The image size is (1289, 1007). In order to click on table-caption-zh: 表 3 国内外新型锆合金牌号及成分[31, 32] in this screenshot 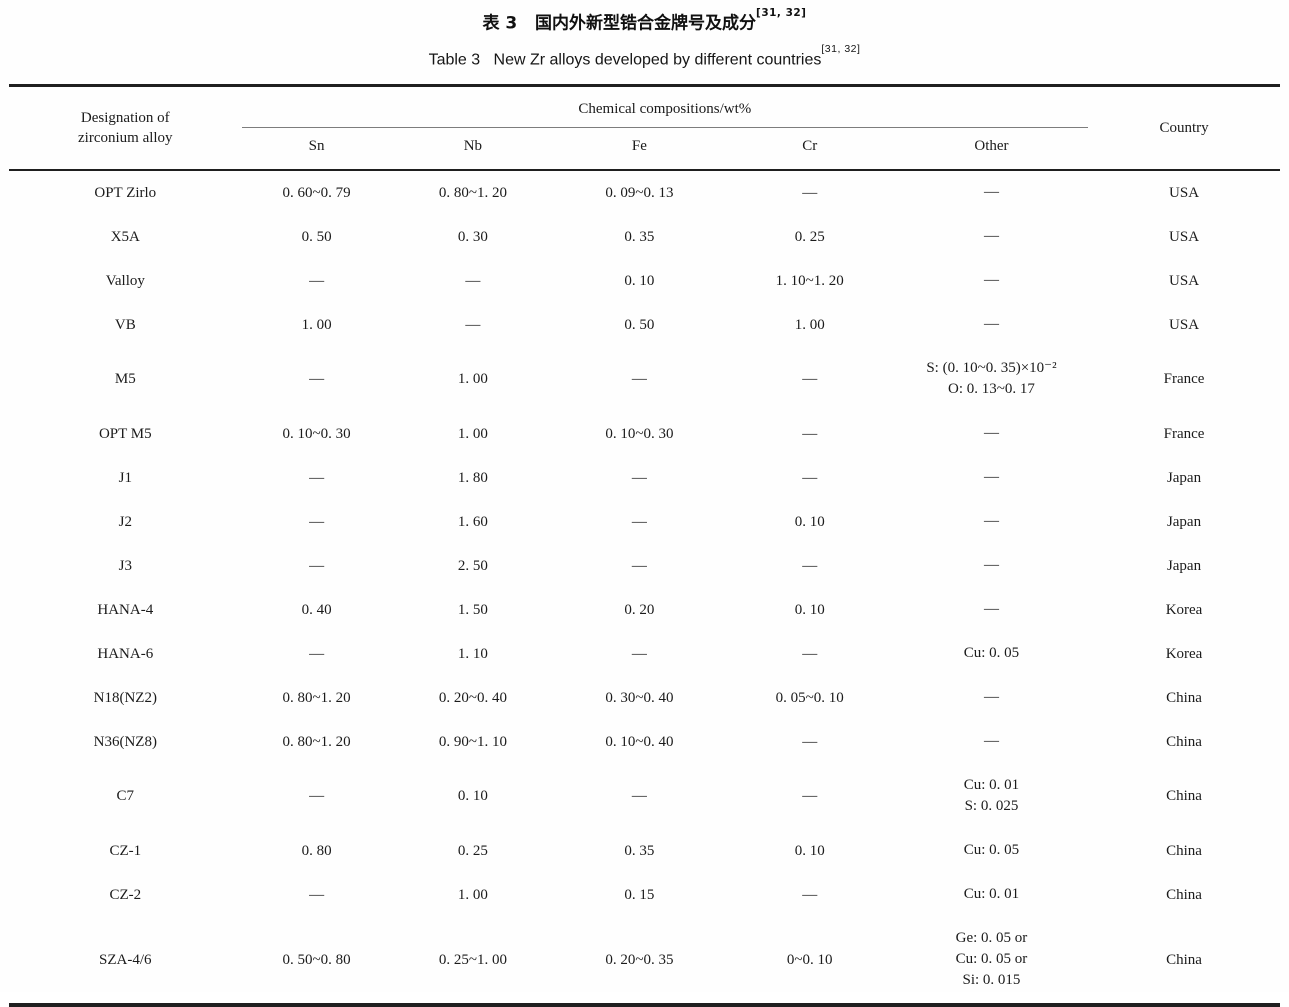, I will do `click(644, 21)`.